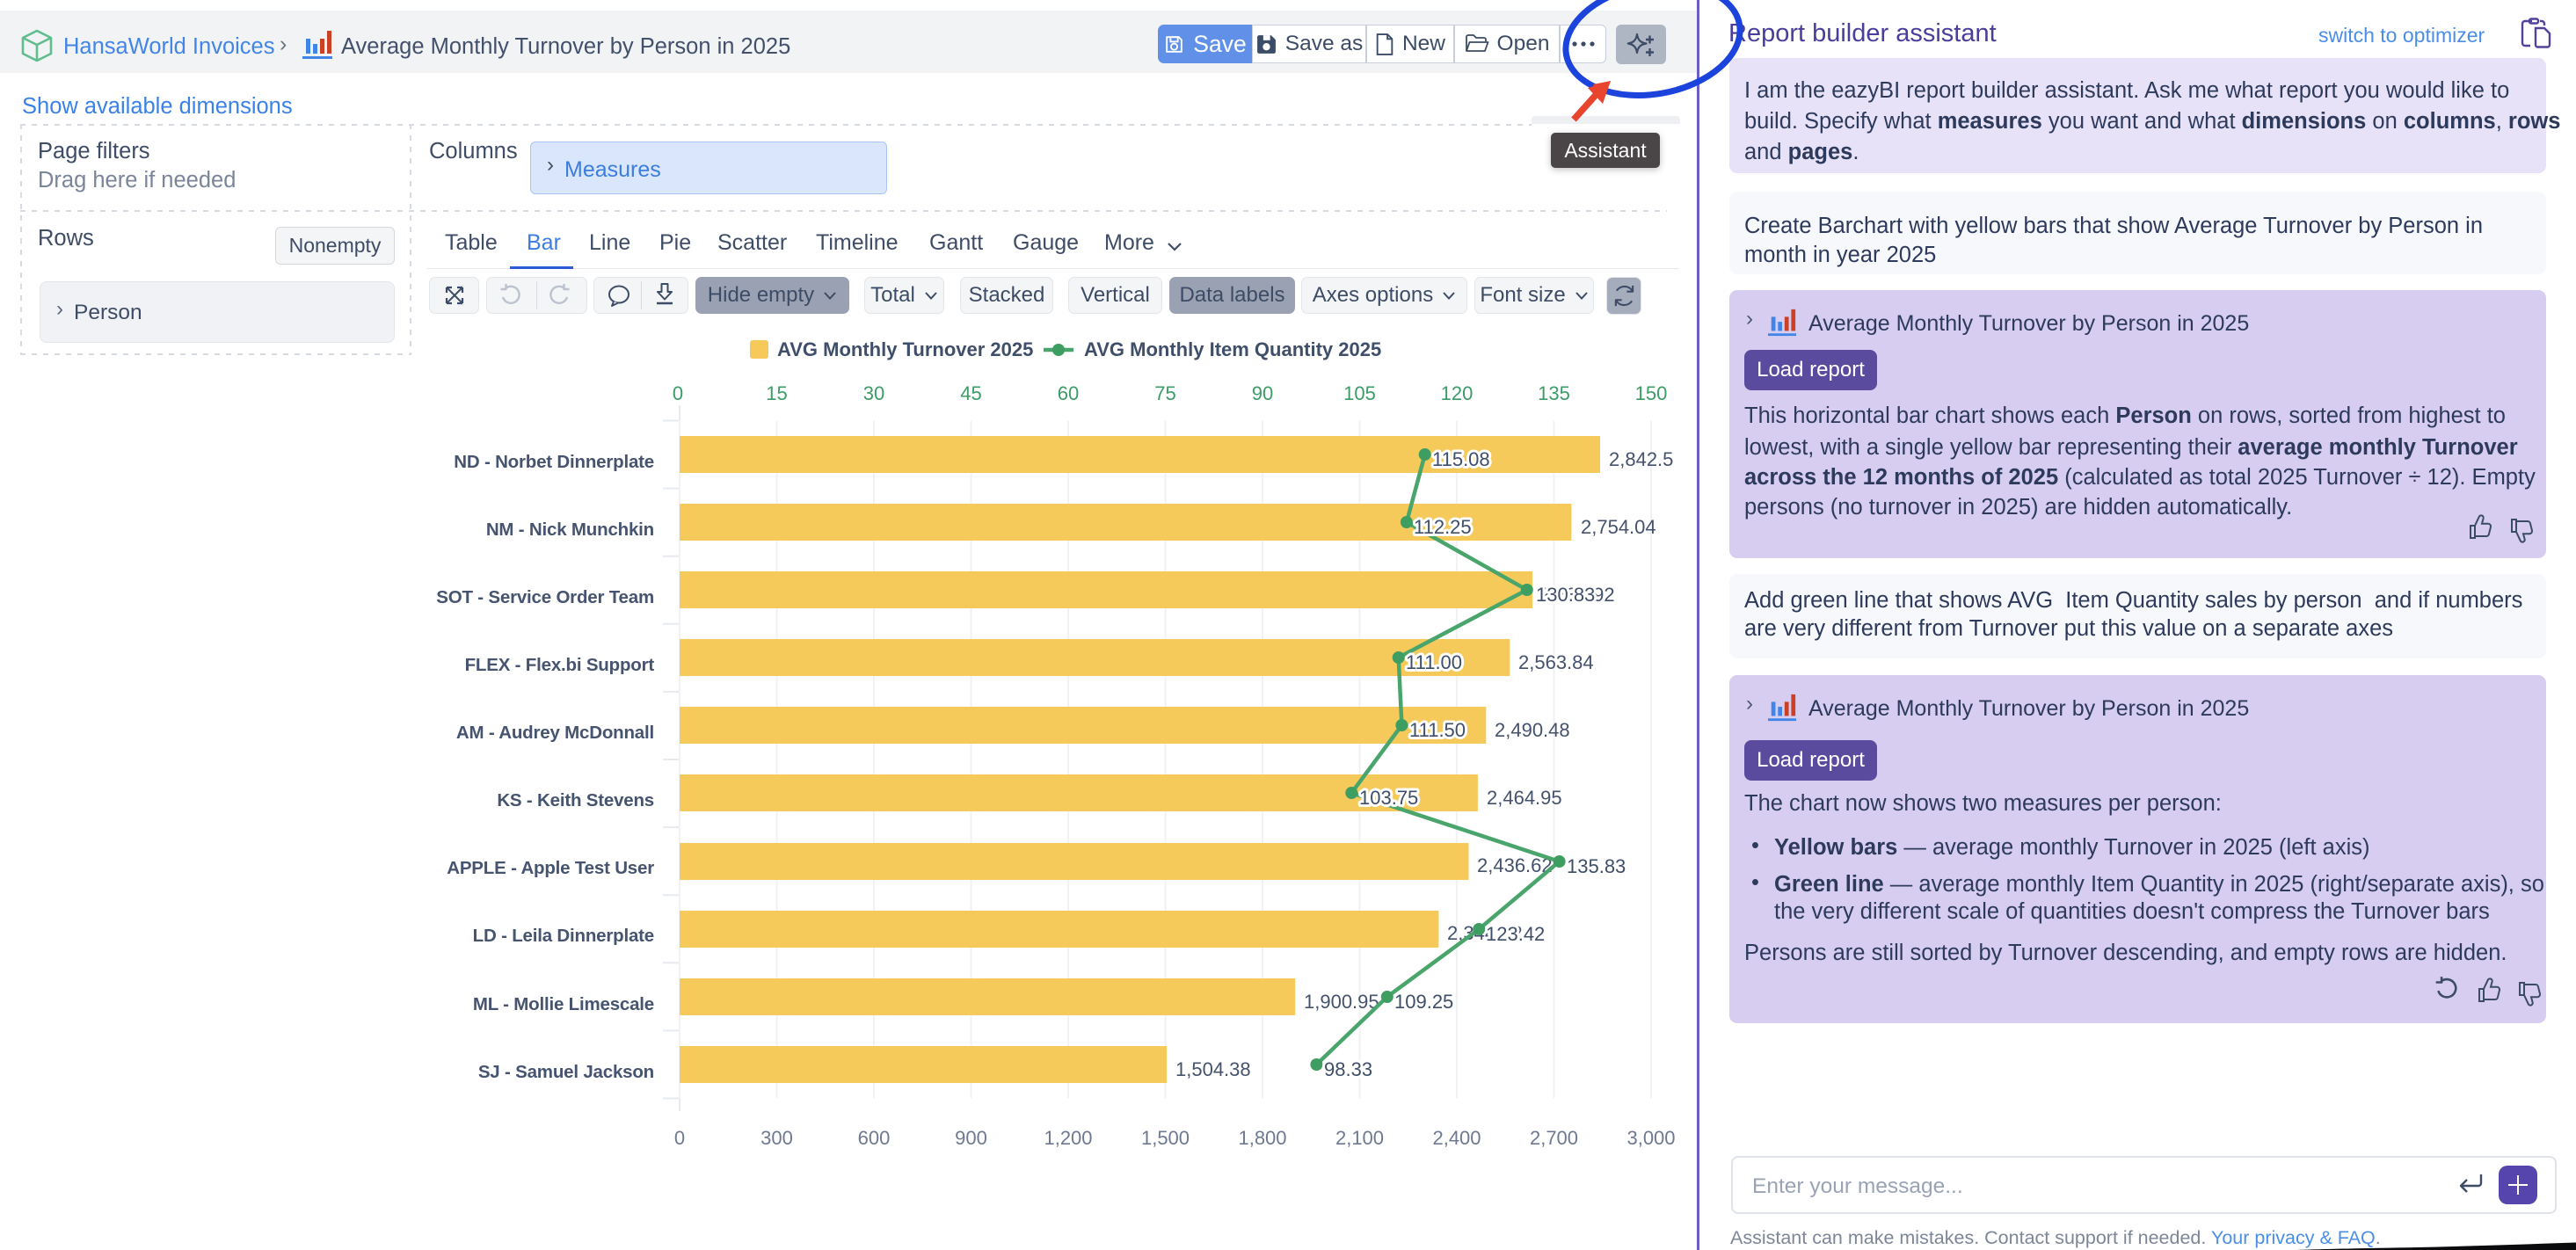 This screenshot has height=1250, width=2576. What do you see at coordinates (1068, 393) in the screenshot?
I see `svg-text: 60` at bounding box center [1068, 393].